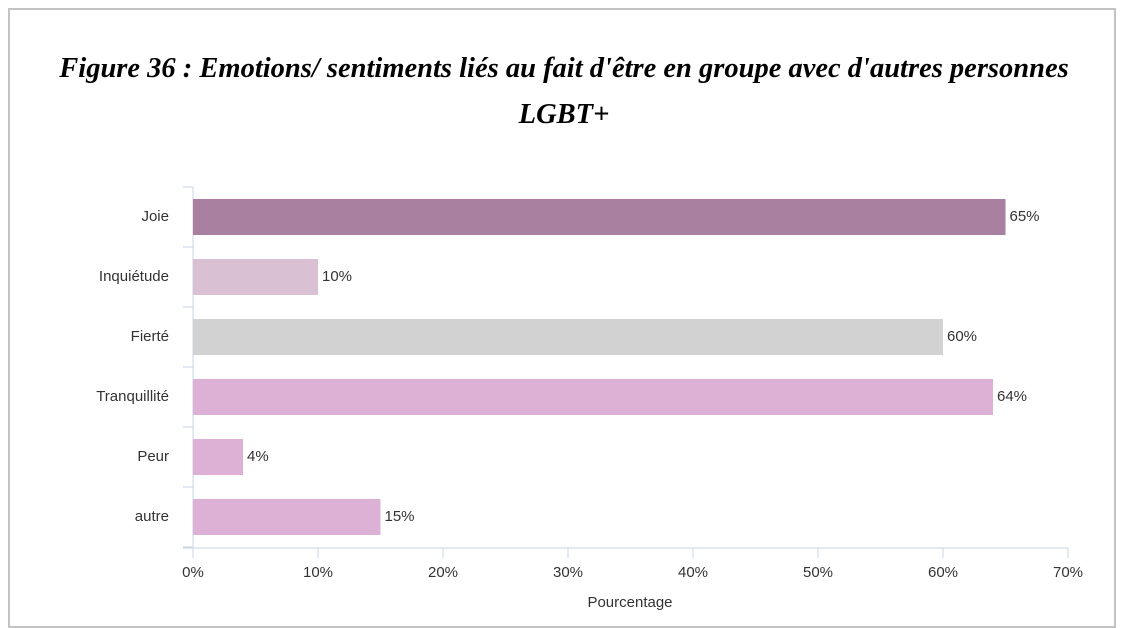 This screenshot has height=628, width=1128. What do you see at coordinates (318, 572) in the screenshot?
I see `x-tick-label: 10%` at bounding box center [318, 572].